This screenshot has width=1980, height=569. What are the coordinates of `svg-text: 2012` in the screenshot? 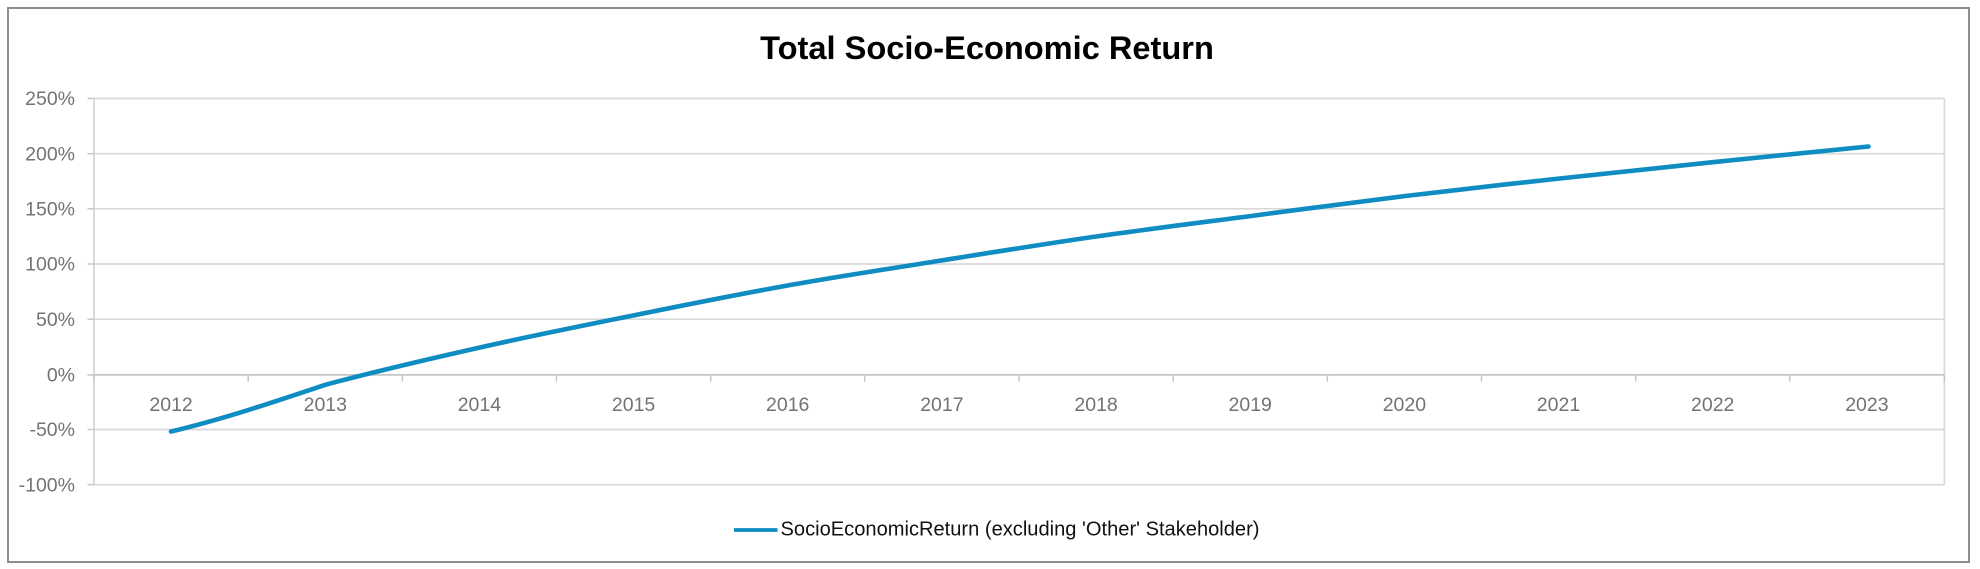 It's located at (170, 405).